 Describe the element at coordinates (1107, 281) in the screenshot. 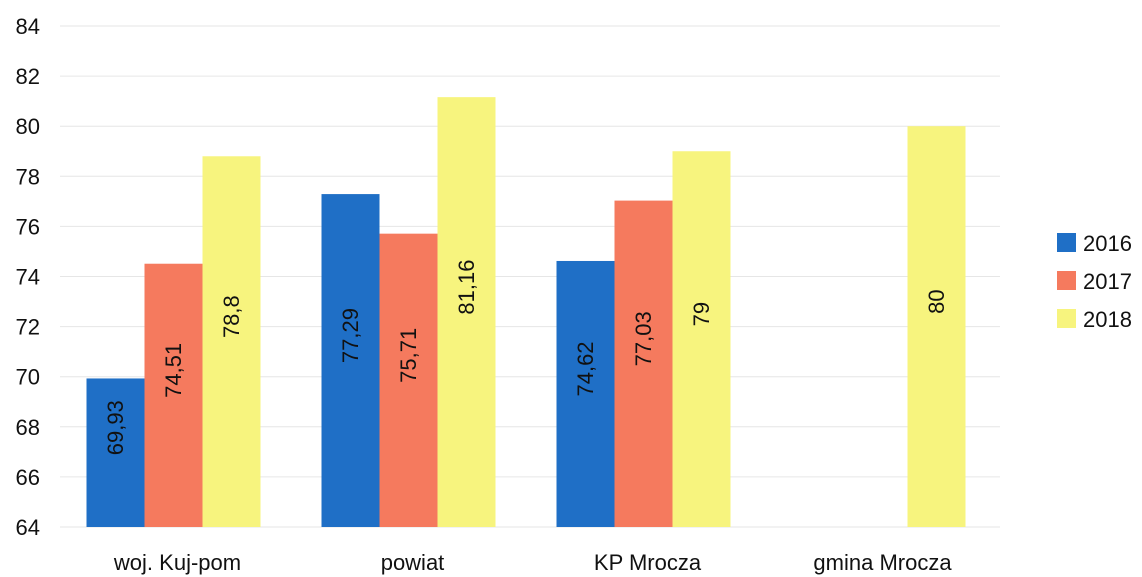

I see `legend-label: 2017` at that location.